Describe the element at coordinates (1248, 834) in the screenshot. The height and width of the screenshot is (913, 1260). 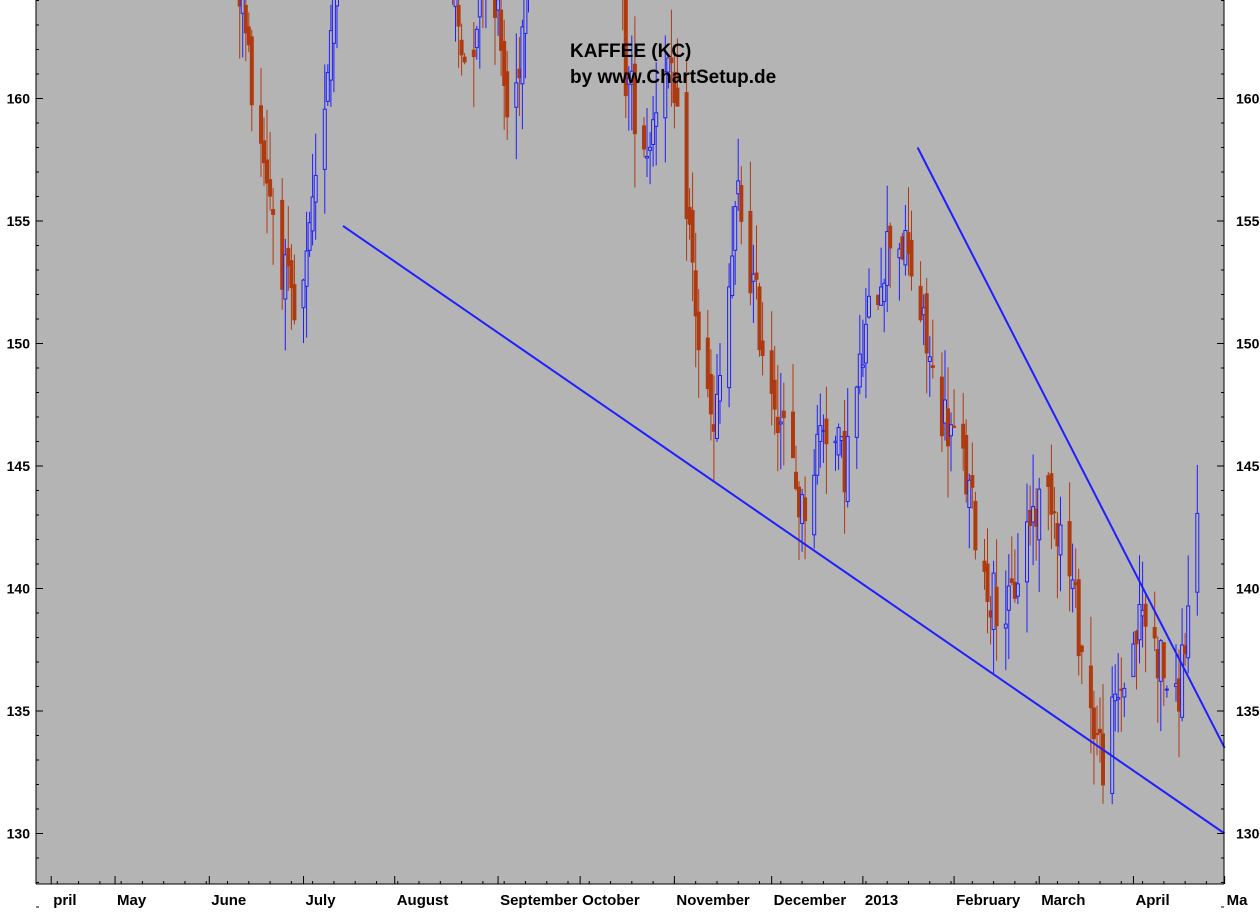
I see `y-tick-label-right: 130` at that location.